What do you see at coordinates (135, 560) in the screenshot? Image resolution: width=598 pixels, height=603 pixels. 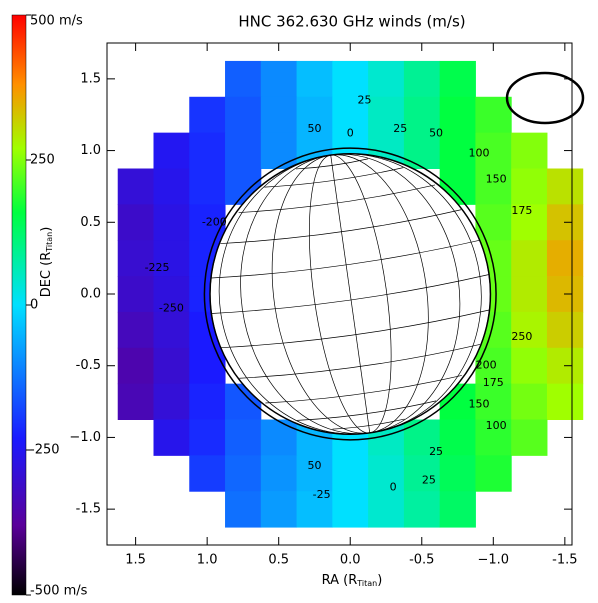 I see `x-tick-label: 1.5` at bounding box center [135, 560].